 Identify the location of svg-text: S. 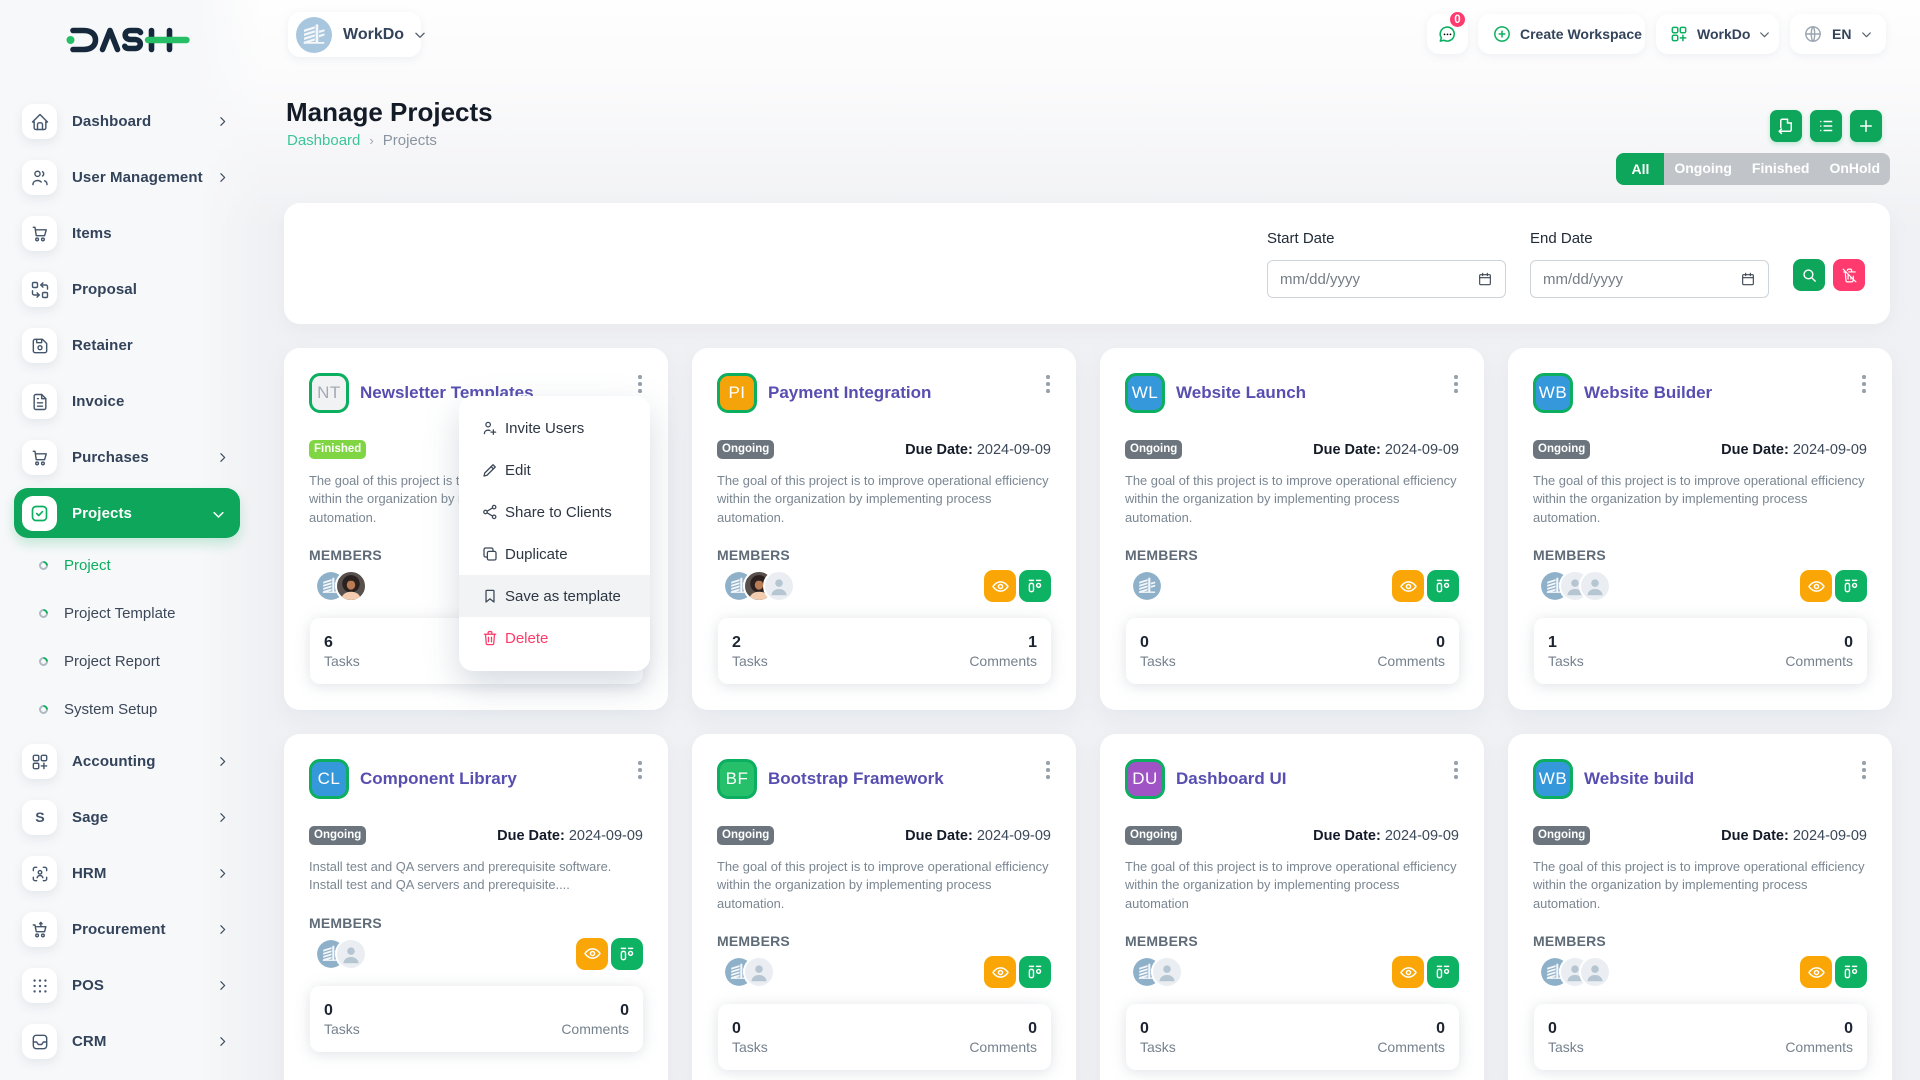
(39, 818).